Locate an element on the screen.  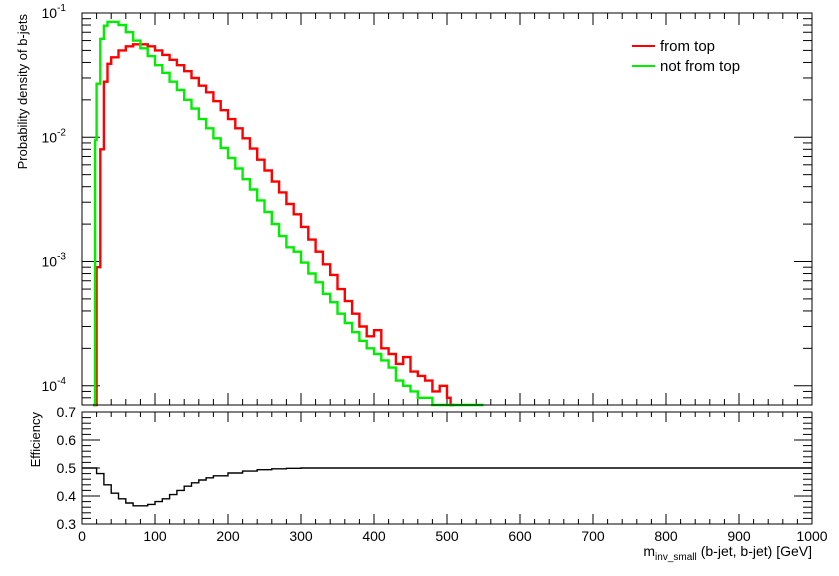
top-ytick-label: 10⁻⁴ is located at coordinates (54, 385).